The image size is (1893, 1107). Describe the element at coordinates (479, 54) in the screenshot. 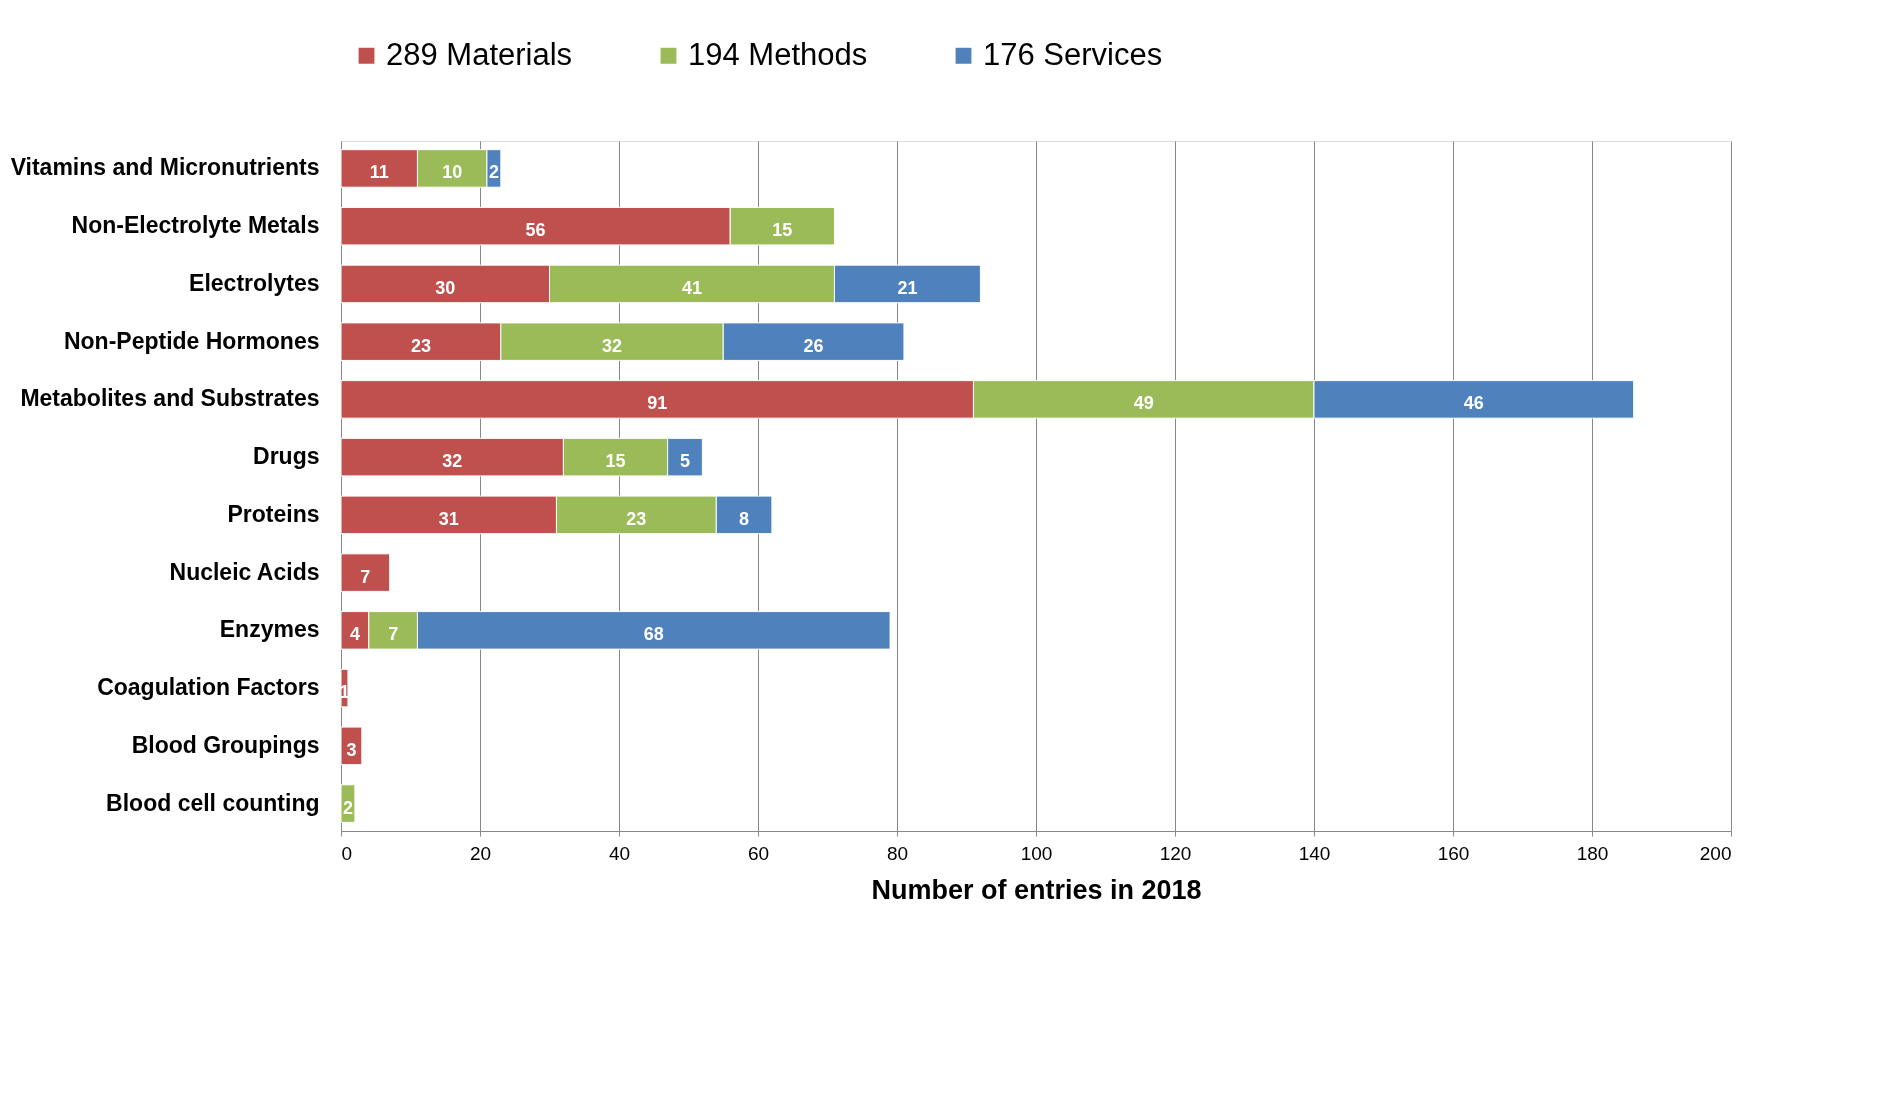

I see `legend-label: 289 Materials` at that location.